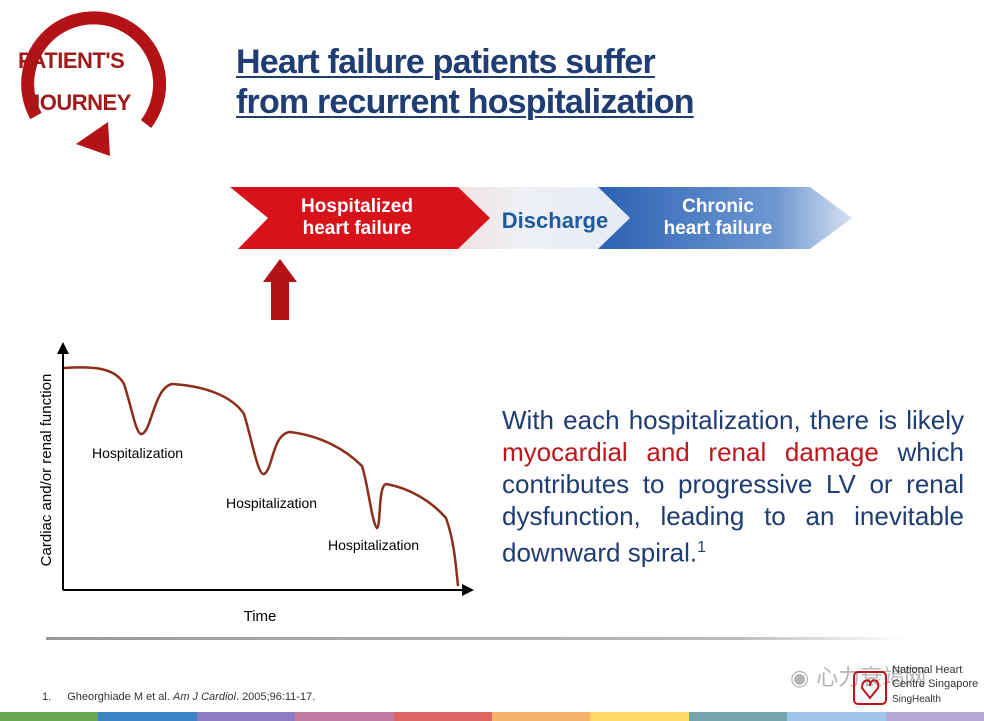  I want to click on step-hospitalized-label: Hospitalized heart failure, so click(357, 217).